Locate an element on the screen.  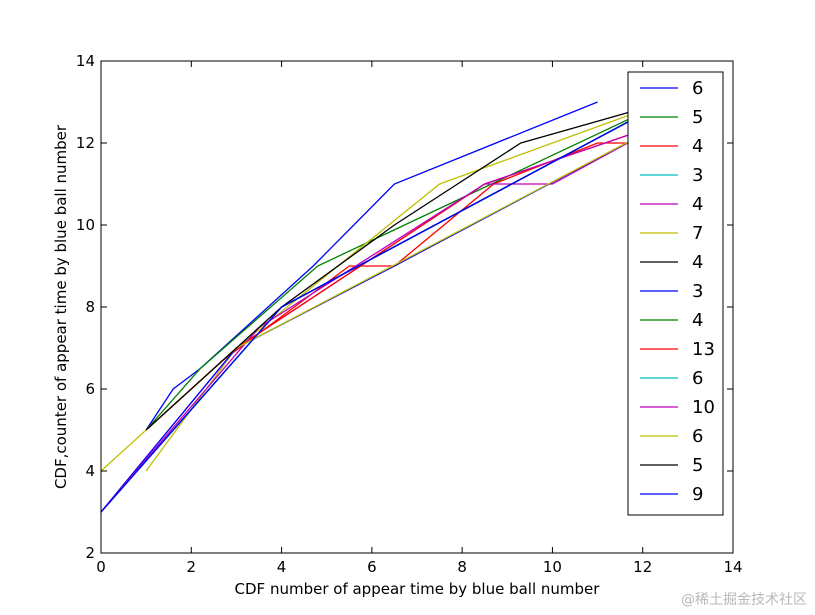
x-tick-label: 8 is located at coordinates (462, 567).